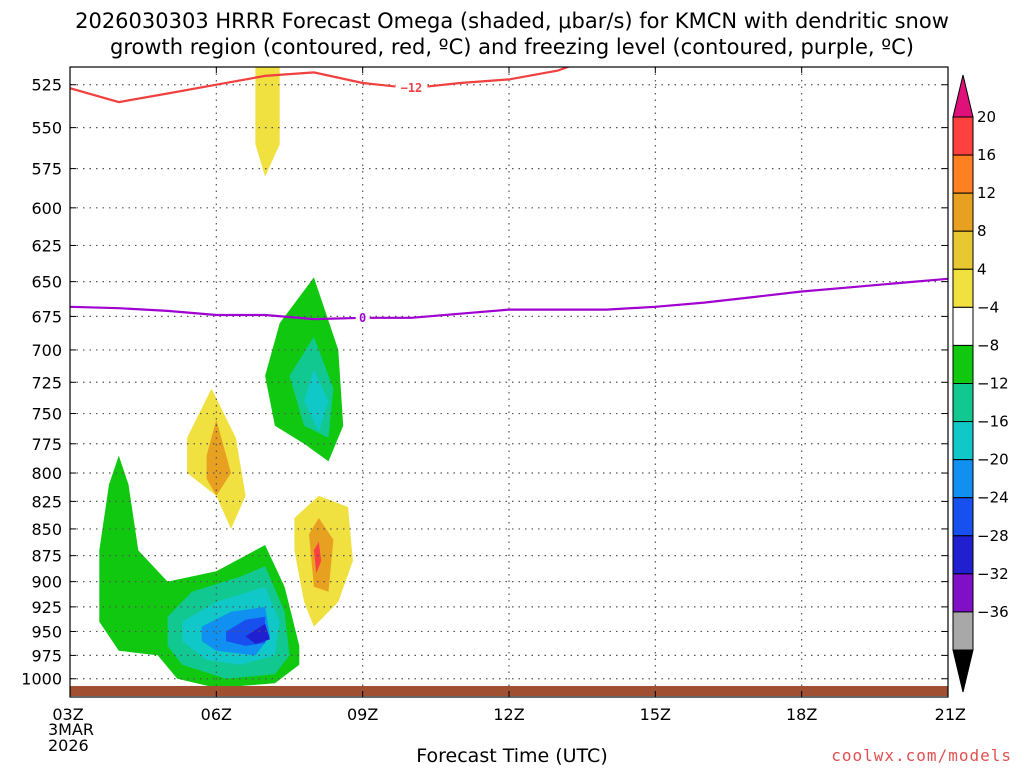  What do you see at coordinates (950, 714) in the screenshot?
I see `x-tick-label: 21Z` at bounding box center [950, 714].